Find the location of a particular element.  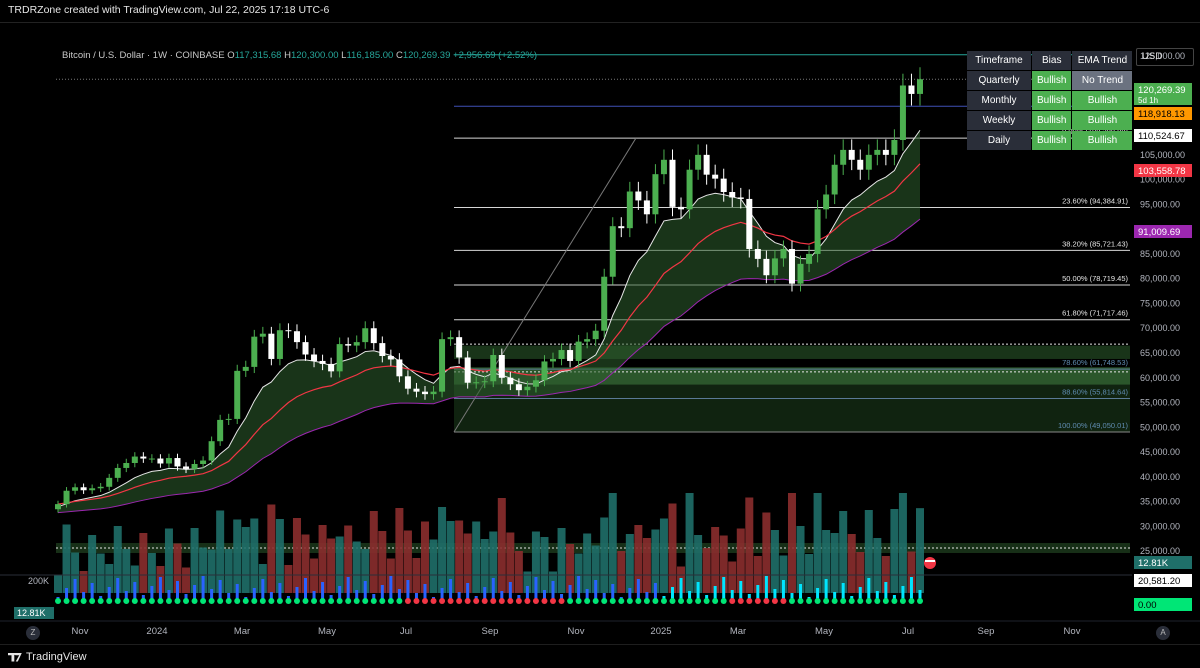

header-timeframe: Timeframe is located at coordinates (999, 60).